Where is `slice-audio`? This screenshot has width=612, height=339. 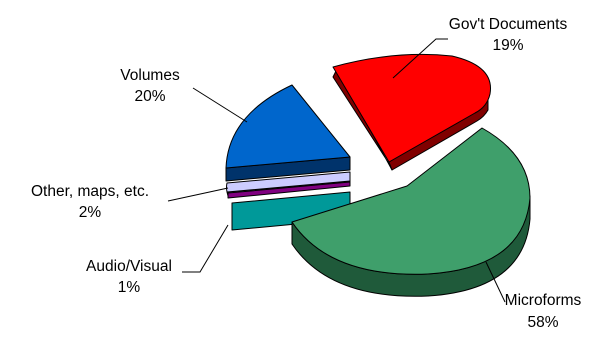
slice-audio is located at coordinates (289, 190).